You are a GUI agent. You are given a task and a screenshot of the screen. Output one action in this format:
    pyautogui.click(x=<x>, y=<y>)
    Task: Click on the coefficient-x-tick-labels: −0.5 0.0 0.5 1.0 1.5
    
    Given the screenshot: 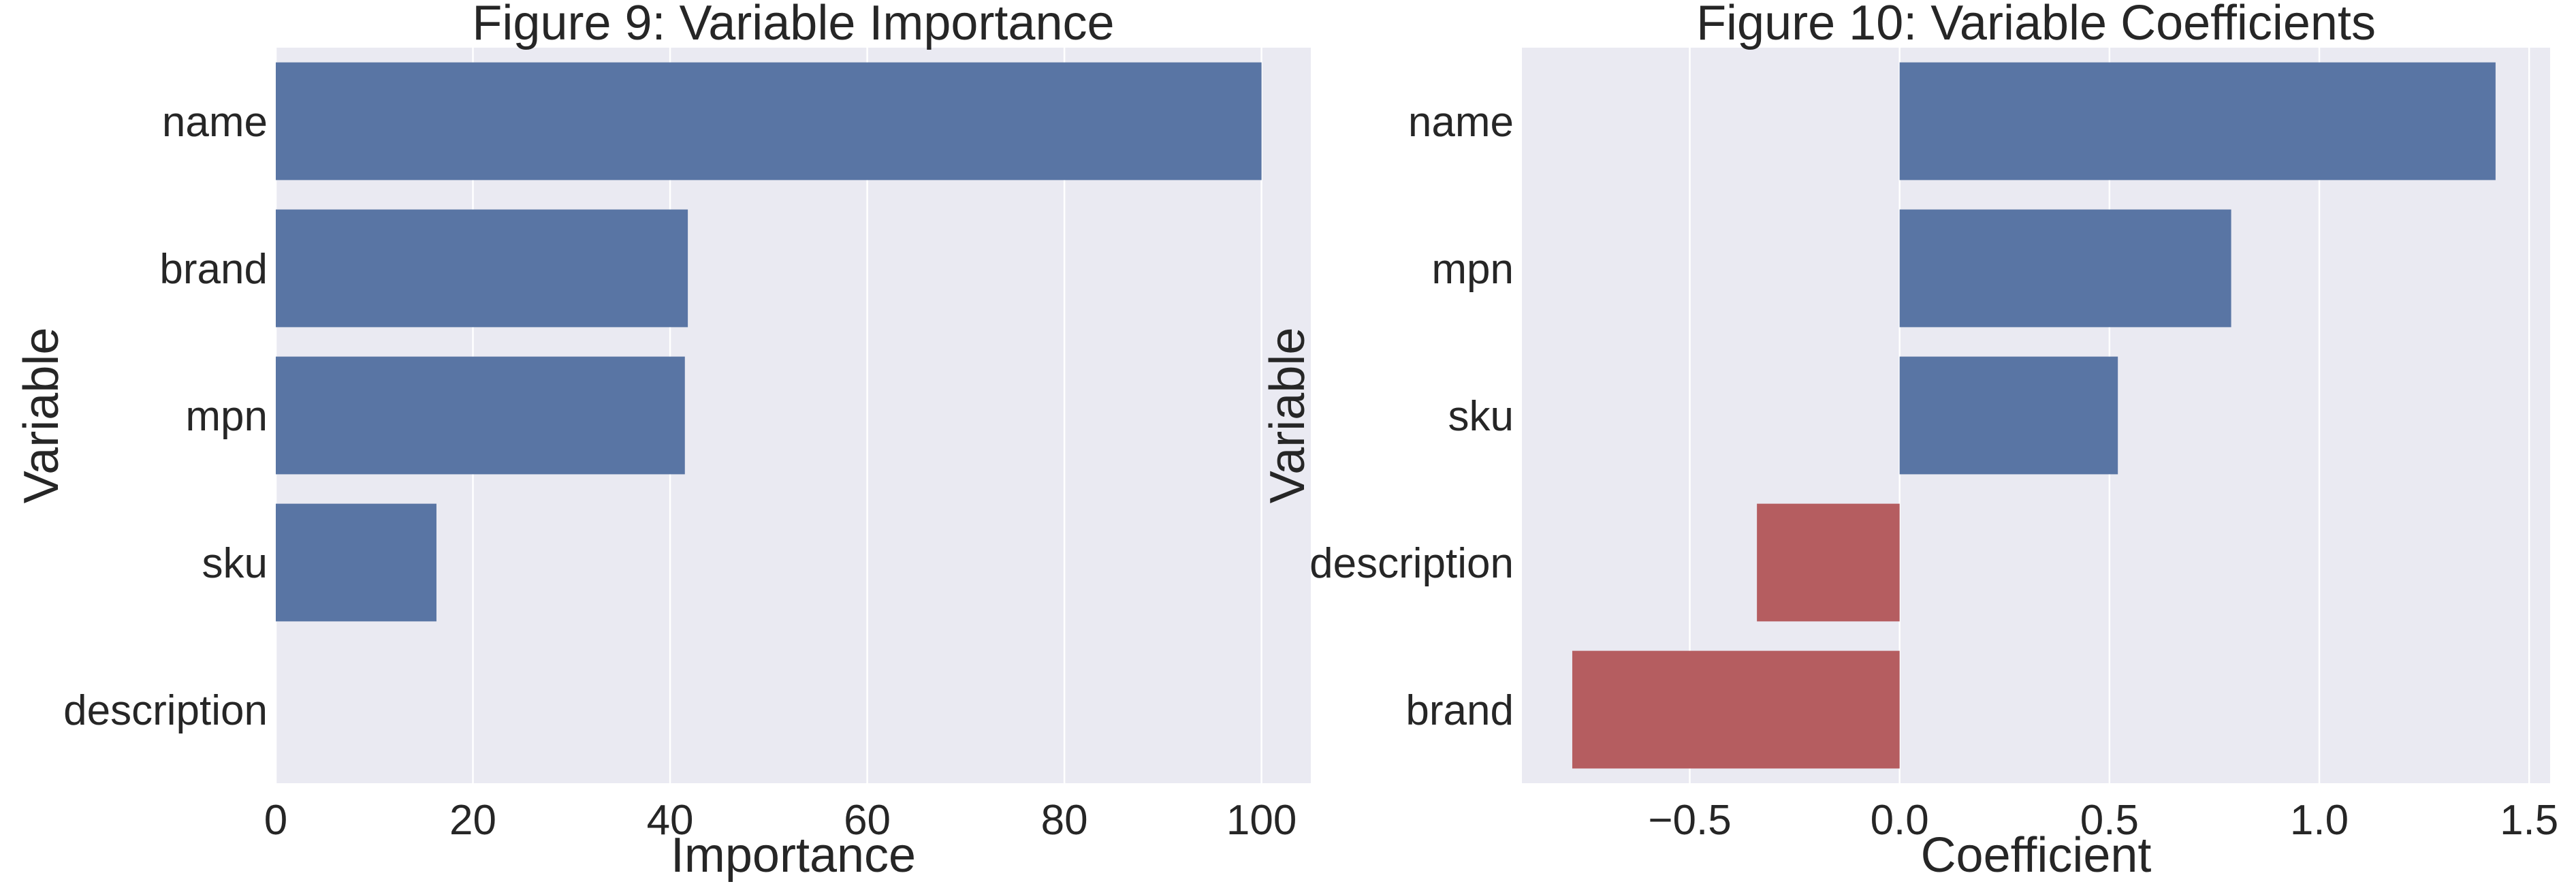 What is the action you would take?
    pyautogui.click(x=2103, y=820)
    